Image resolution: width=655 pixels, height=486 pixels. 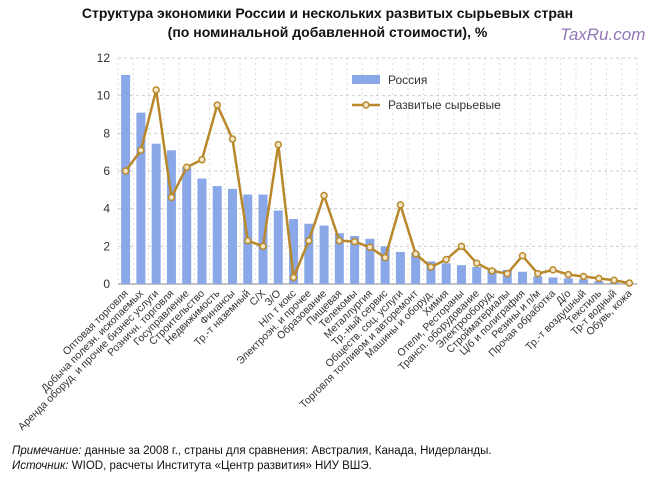 I want to click on note-label: Примечание:, so click(x=47, y=451).